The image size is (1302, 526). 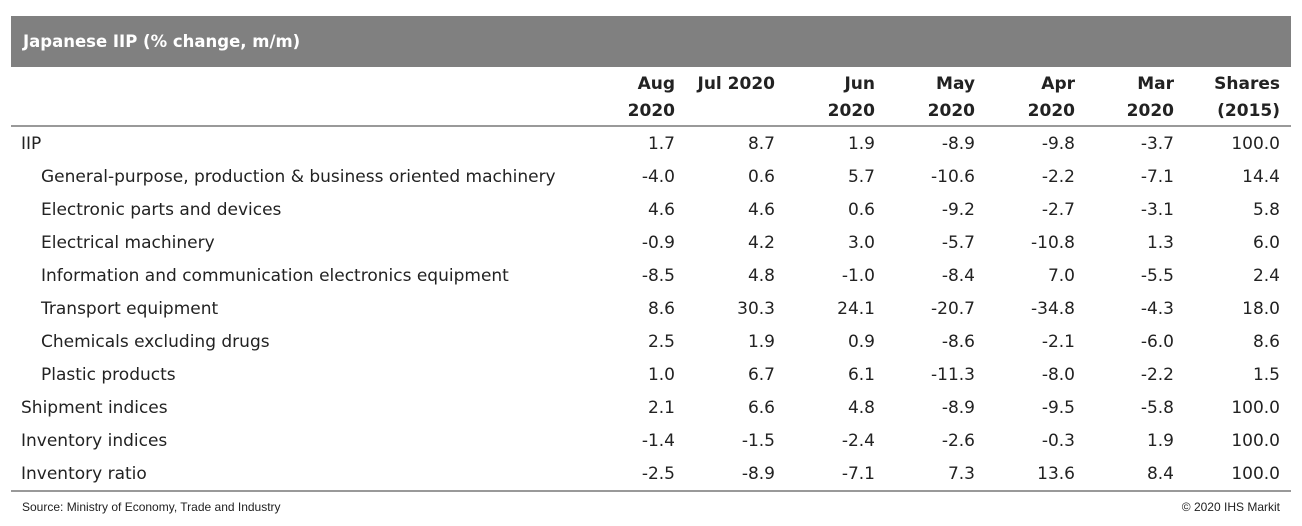 What do you see at coordinates (658, 275) in the screenshot?
I see `value-cell: -8.5` at bounding box center [658, 275].